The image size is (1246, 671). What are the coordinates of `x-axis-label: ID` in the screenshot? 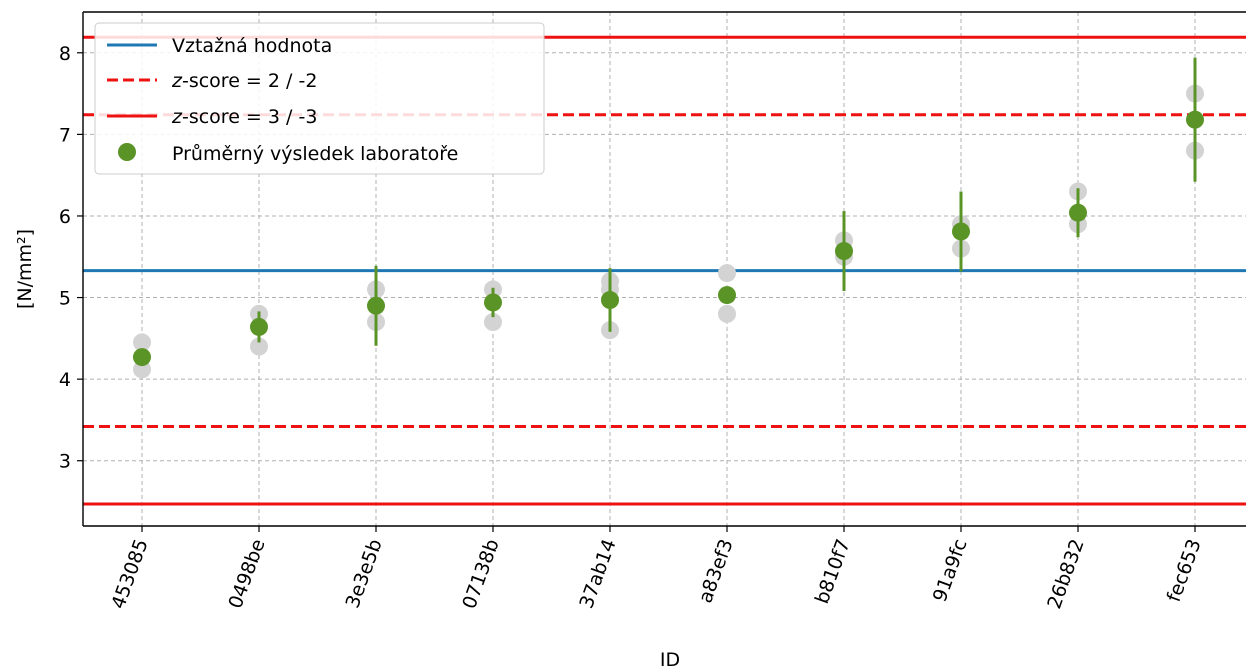 It's located at (670, 660).